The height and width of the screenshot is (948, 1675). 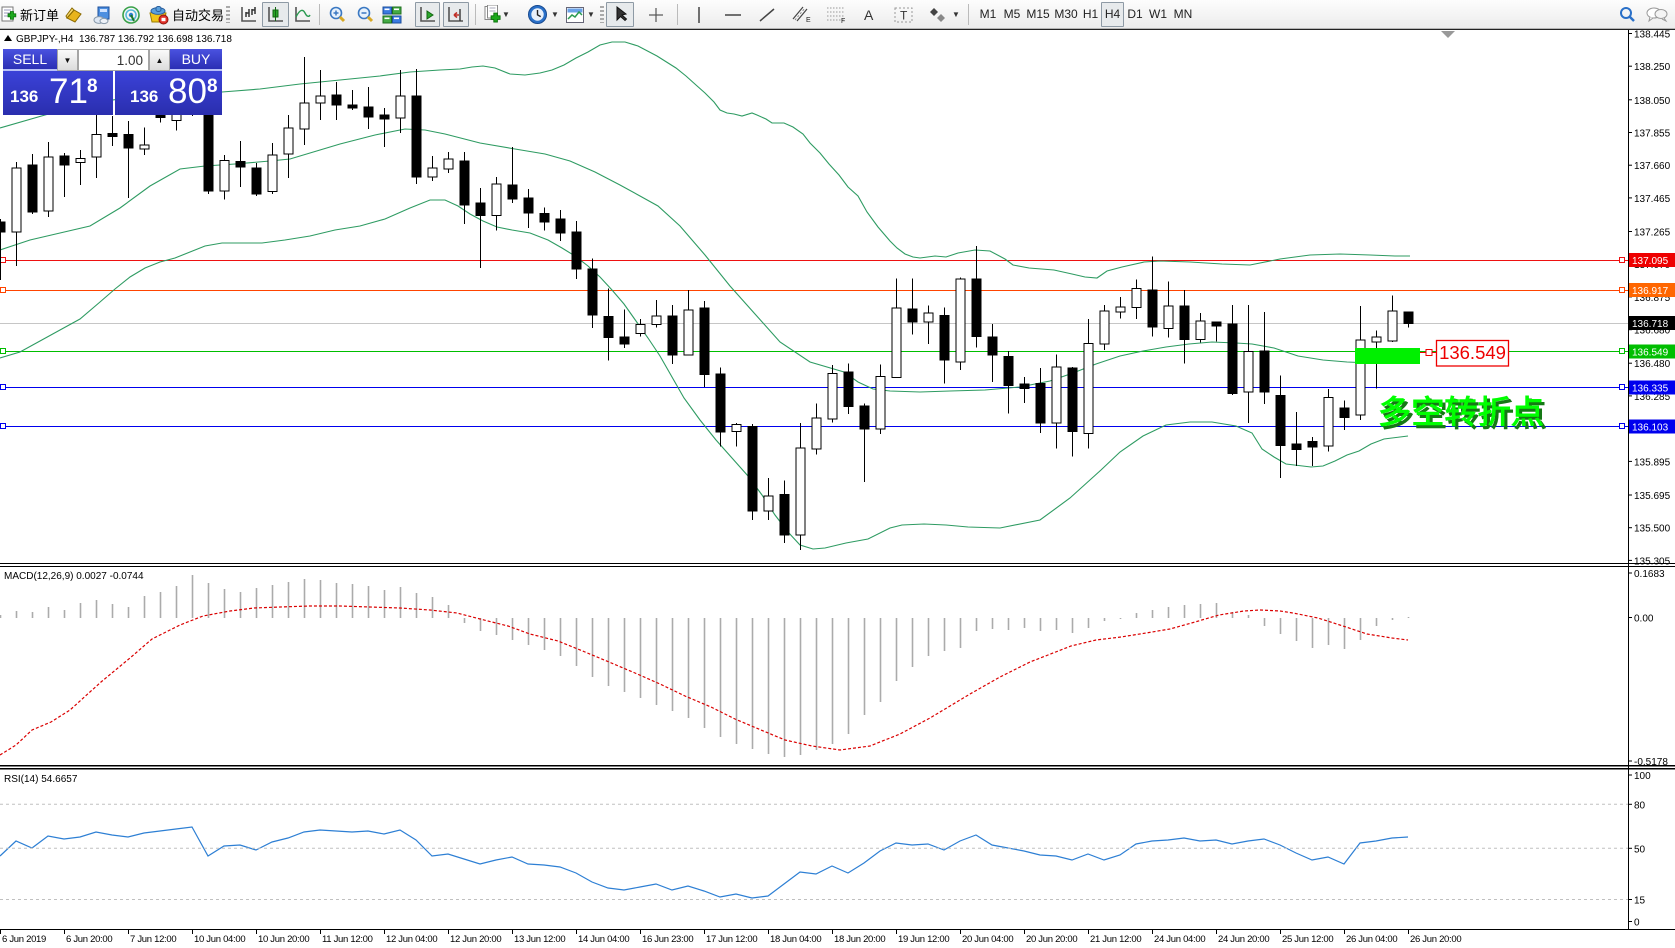 What do you see at coordinates (89, 939) in the screenshot?
I see `svg-text: 6 Jun 20:00` at bounding box center [89, 939].